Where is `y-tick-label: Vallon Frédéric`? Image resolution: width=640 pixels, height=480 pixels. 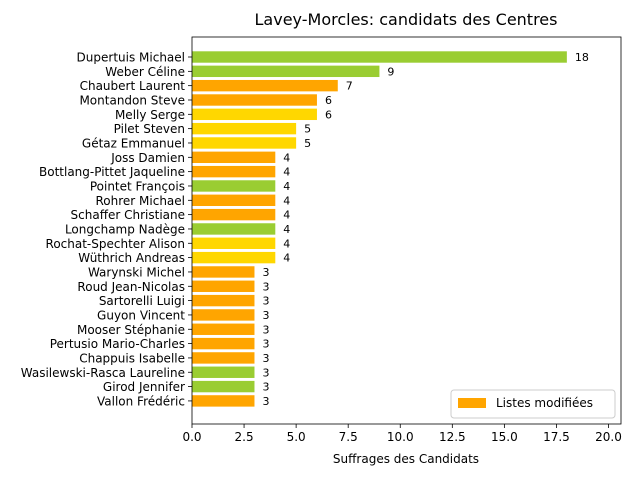 y-tick-label: Vallon Frédéric is located at coordinates (141, 401).